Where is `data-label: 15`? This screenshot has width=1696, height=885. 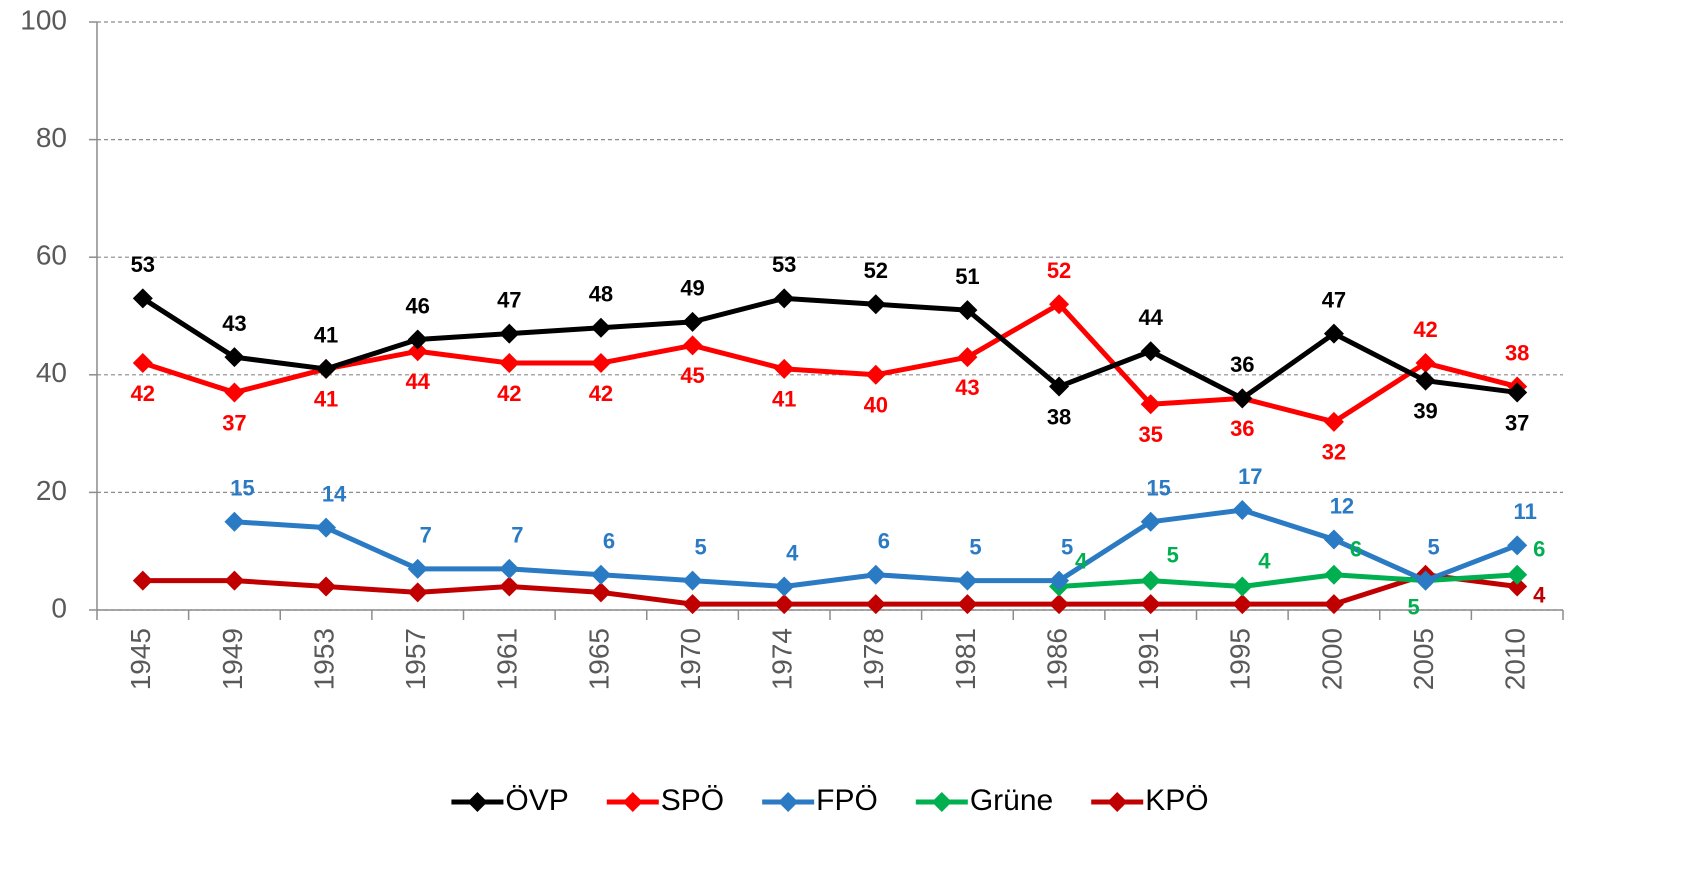 data-label: 15 is located at coordinates (242, 488).